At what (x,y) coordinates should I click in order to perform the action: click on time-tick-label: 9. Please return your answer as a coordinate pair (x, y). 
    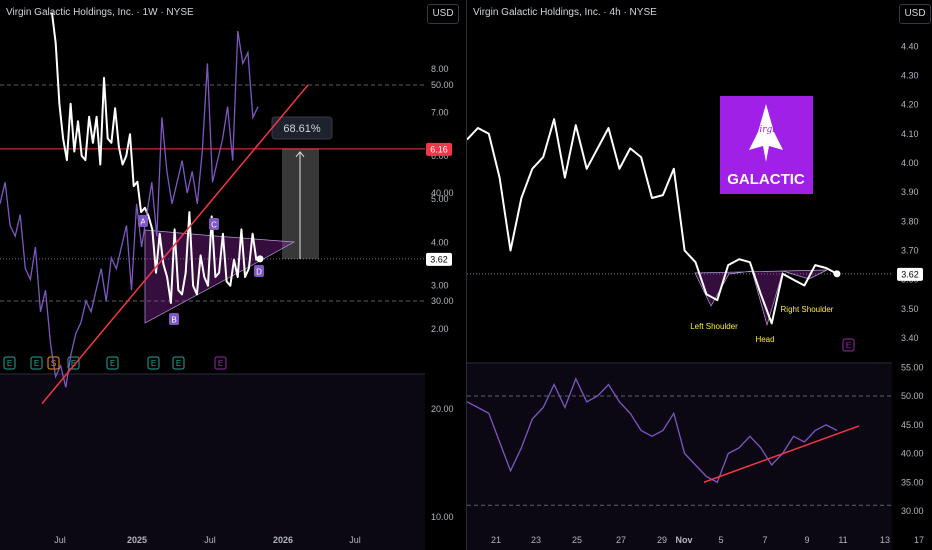
    Looking at the image, I should click on (806, 540).